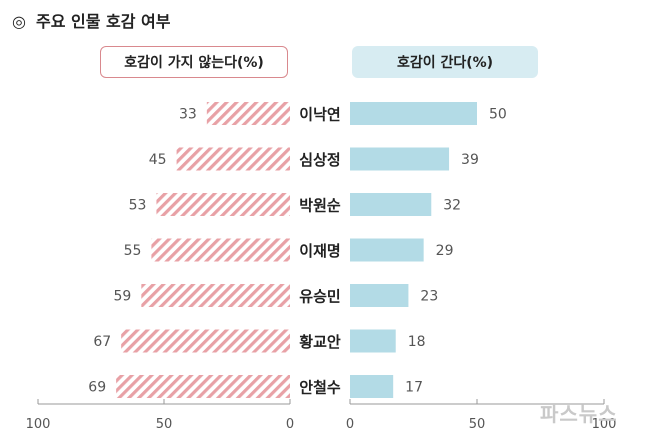  What do you see at coordinates (320, 388) in the screenshot?
I see `category-label-6: 안철수` at bounding box center [320, 388].